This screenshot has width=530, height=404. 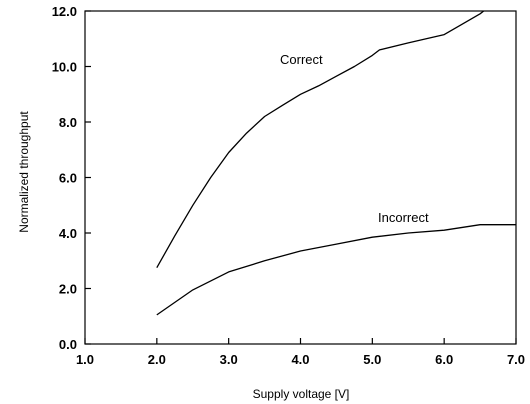 What do you see at coordinates (301, 394) in the screenshot?
I see `x-axis-label: Supply voltage [V]` at bounding box center [301, 394].